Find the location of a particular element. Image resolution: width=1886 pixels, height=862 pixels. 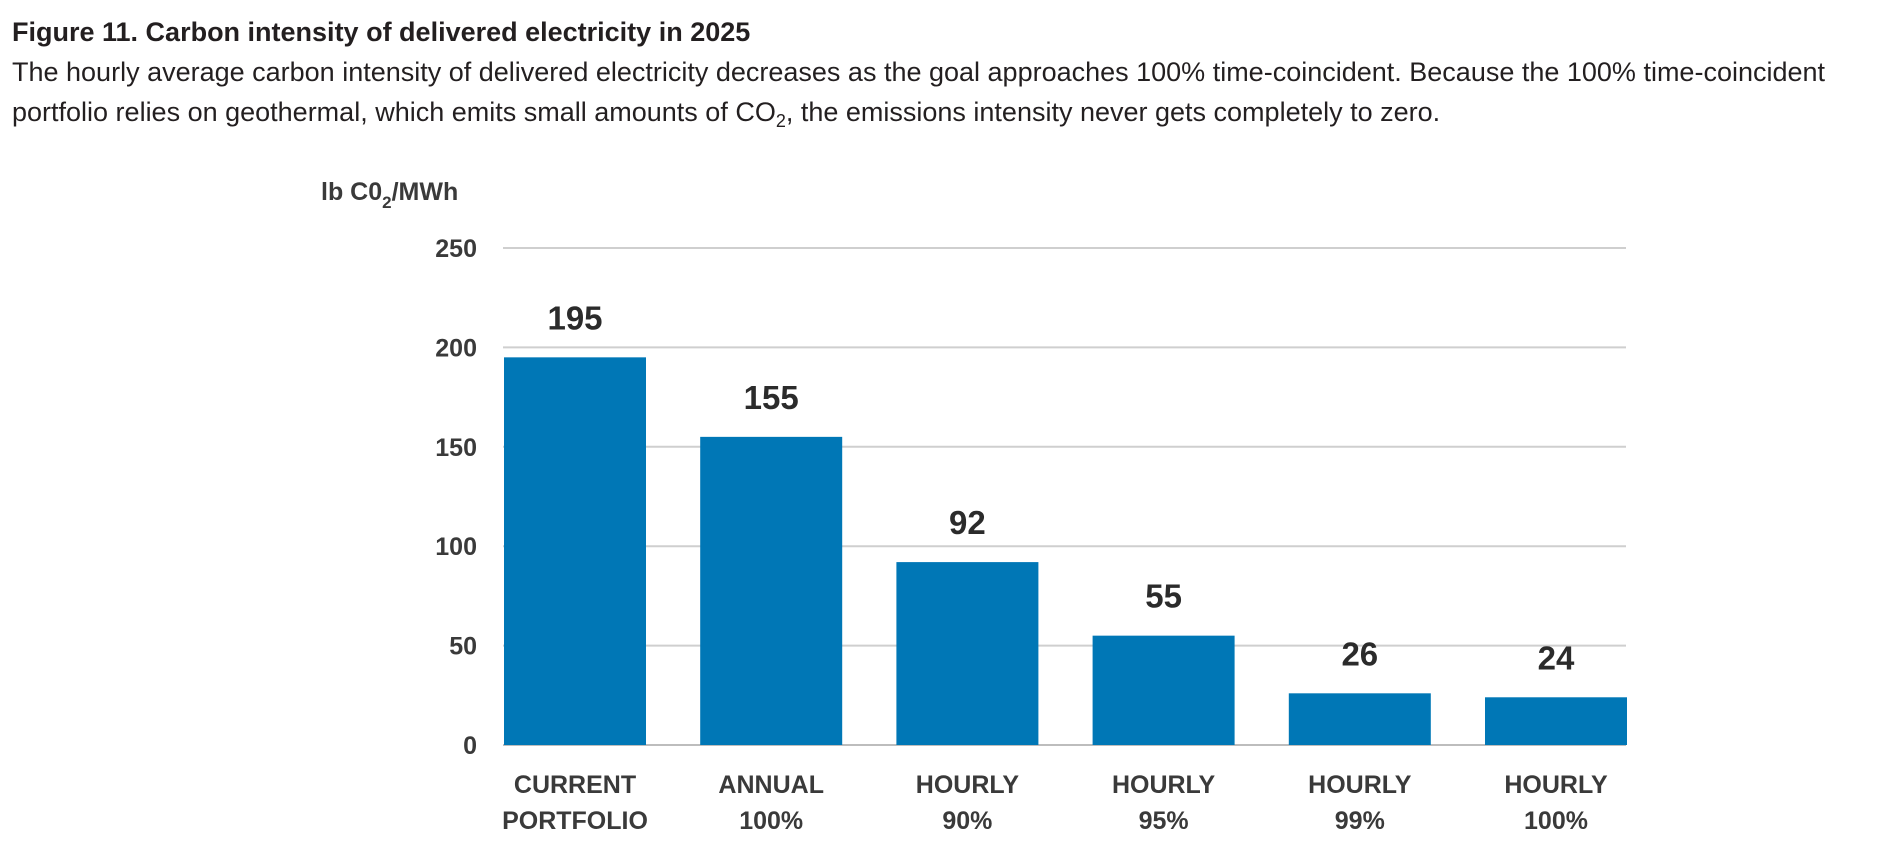

data-label: 92 is located at coordinates (967, 522).